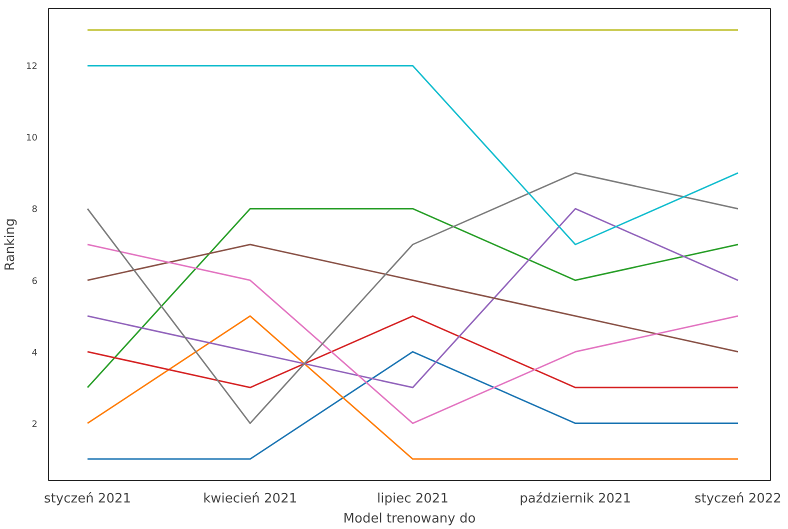 This screenshot has height=529, width=788. What do you see at coordinates (35, 210) in the screenshot?
I see `y-tick-label: 8` at bounding box center [35, 210].